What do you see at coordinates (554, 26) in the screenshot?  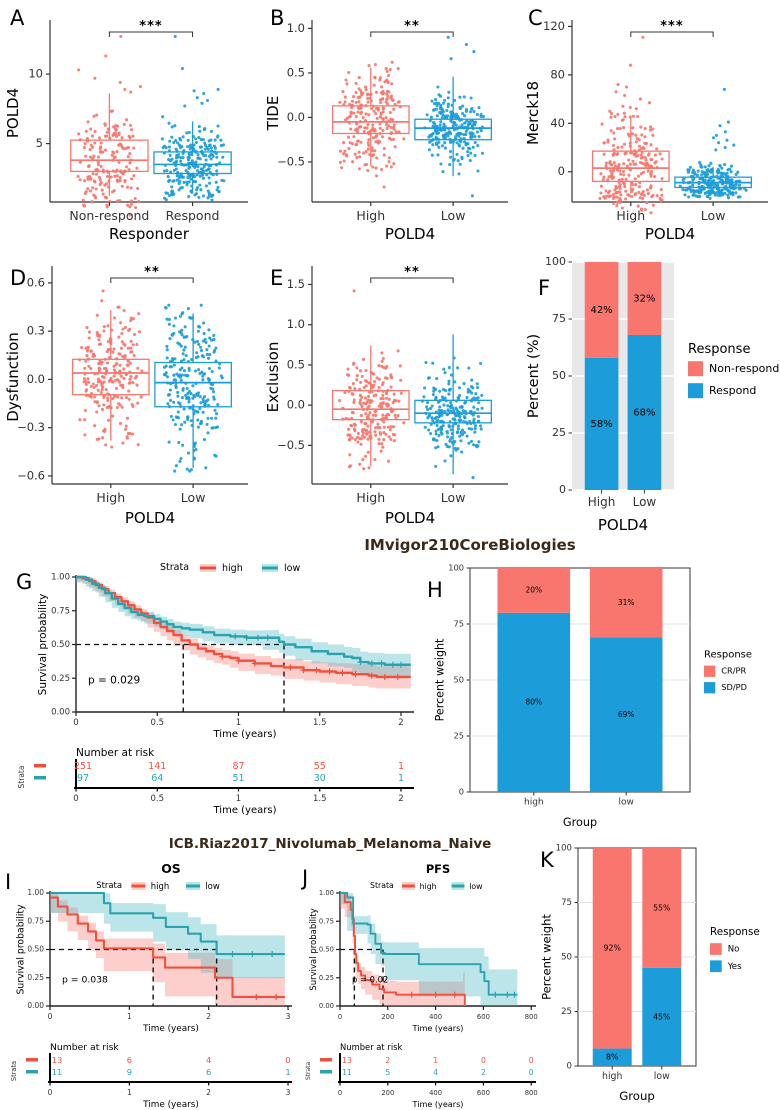 I see `svg-text: 120` at bounding box center [554, 26].